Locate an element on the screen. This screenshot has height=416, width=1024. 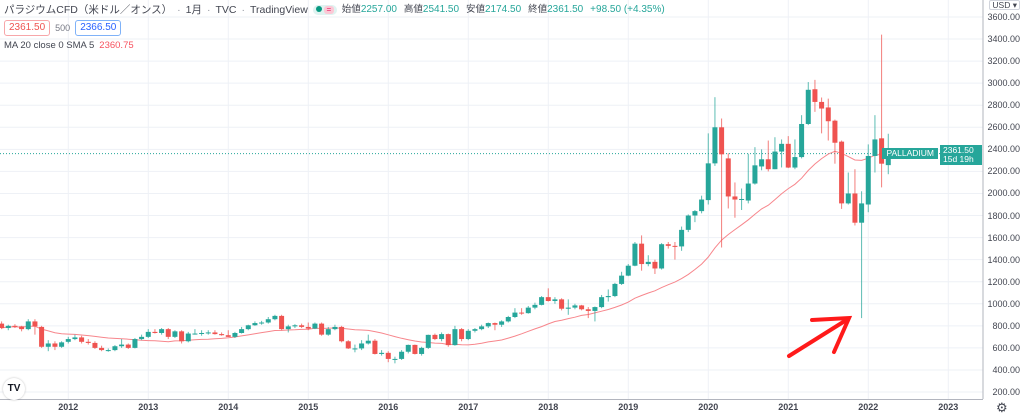
y-tick-label: 3600.00 is located at coordinates (1003, 17).